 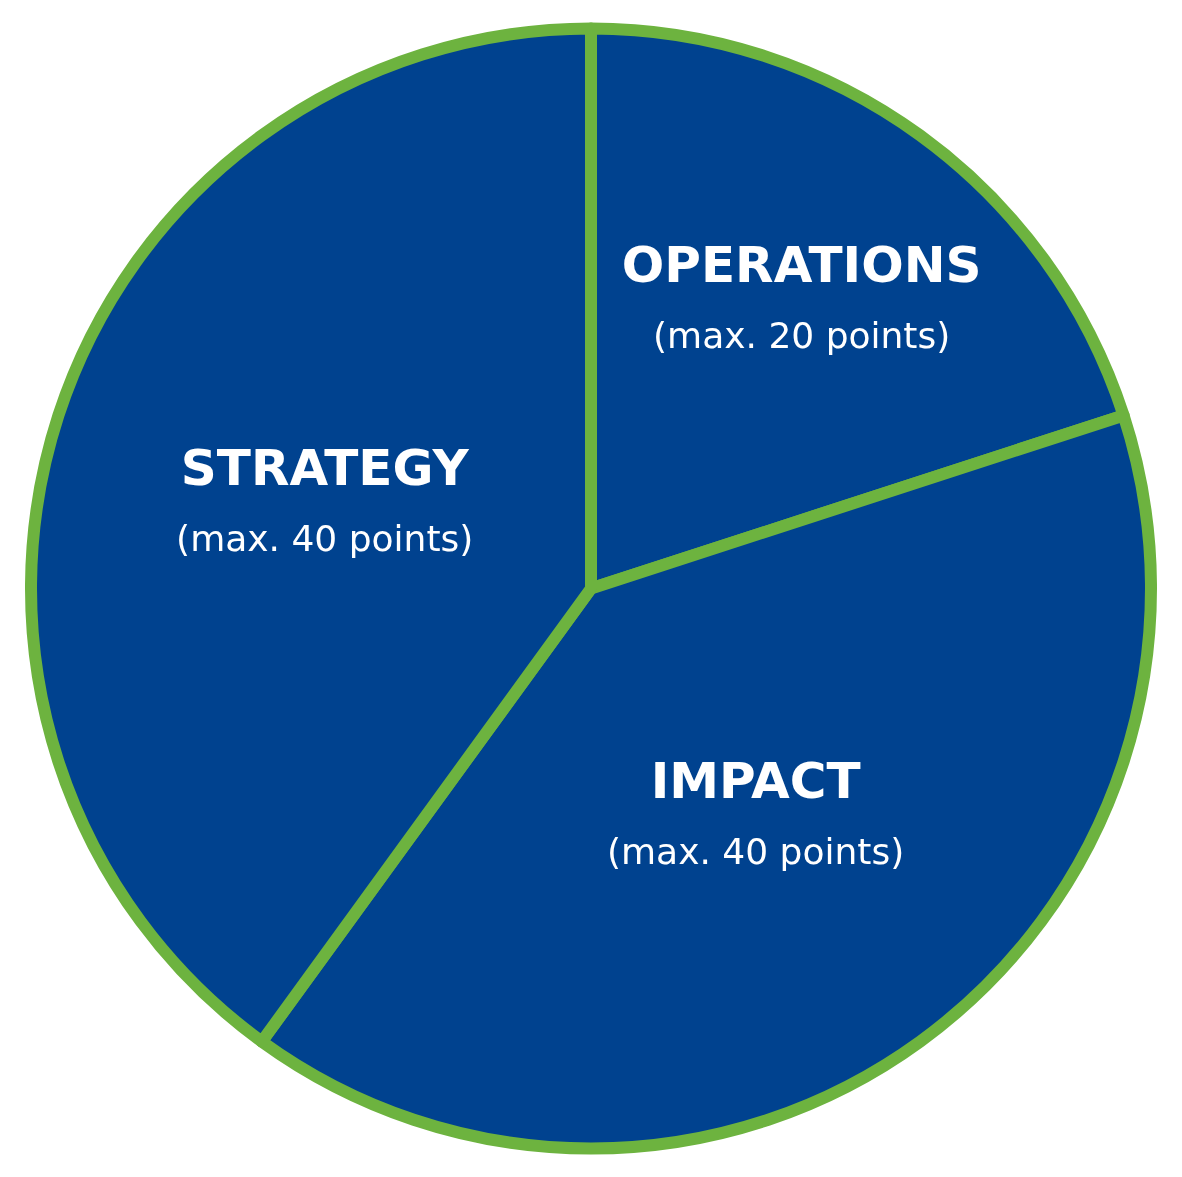 I want to click on slice-label: STRATEGY, so click(x=325, y=467).